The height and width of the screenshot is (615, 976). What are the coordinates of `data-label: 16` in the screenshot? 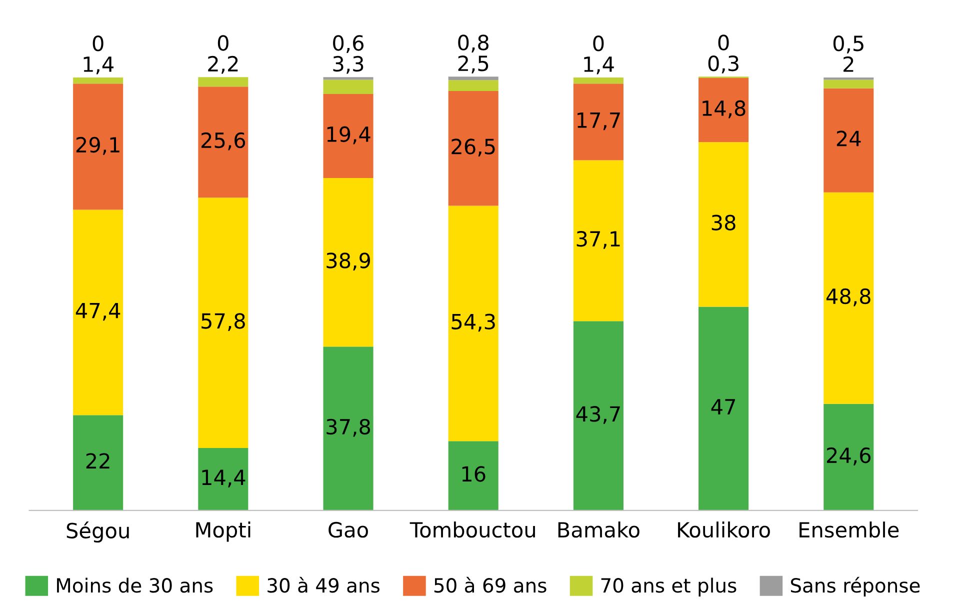 It's located at (474, 474).